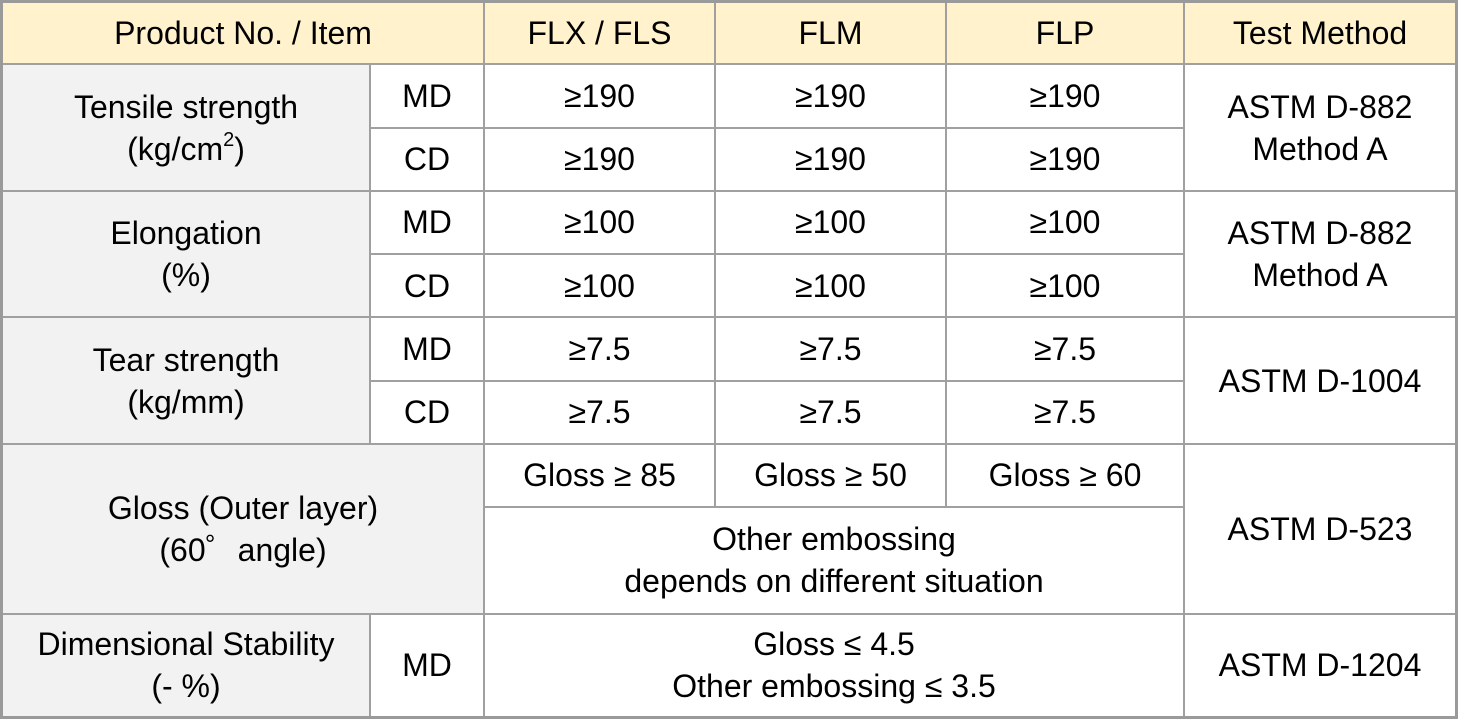 Image resolution: width=1458 pixels, height=719 pixels. I want to click on tensile-md-flm: ≥190, so click(830, 96).